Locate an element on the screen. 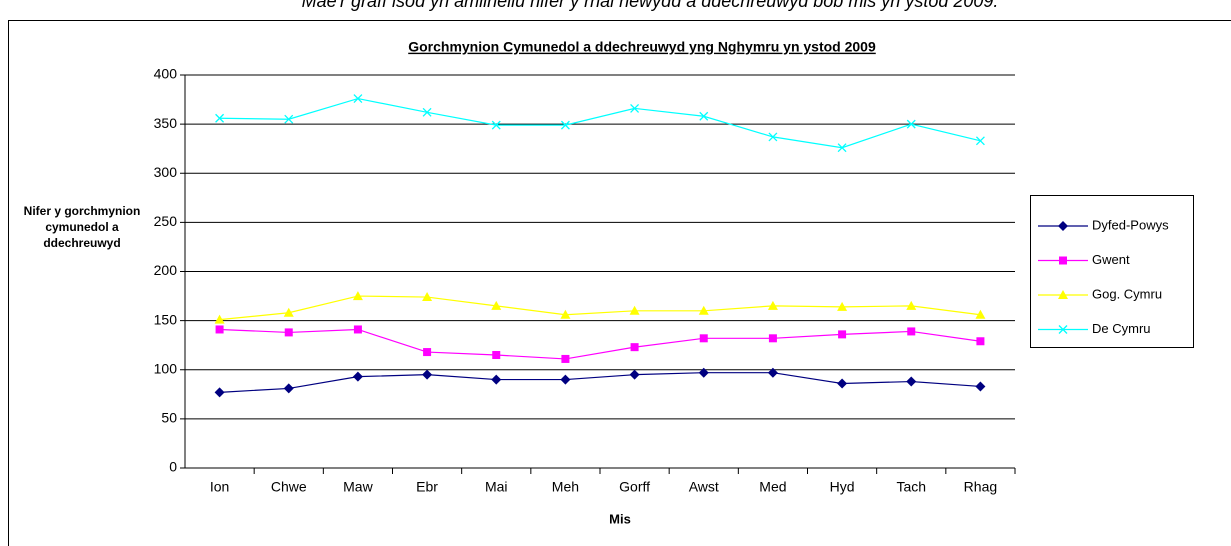 The width and height of the screenshot is (1231, 546). x-tick-label: Ebr is located at coordinates (427, 487).